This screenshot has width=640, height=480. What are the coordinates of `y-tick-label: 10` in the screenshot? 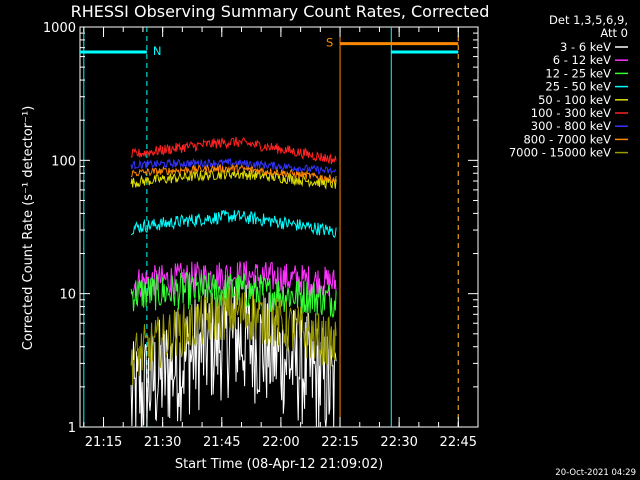 It's located at (67, 295).